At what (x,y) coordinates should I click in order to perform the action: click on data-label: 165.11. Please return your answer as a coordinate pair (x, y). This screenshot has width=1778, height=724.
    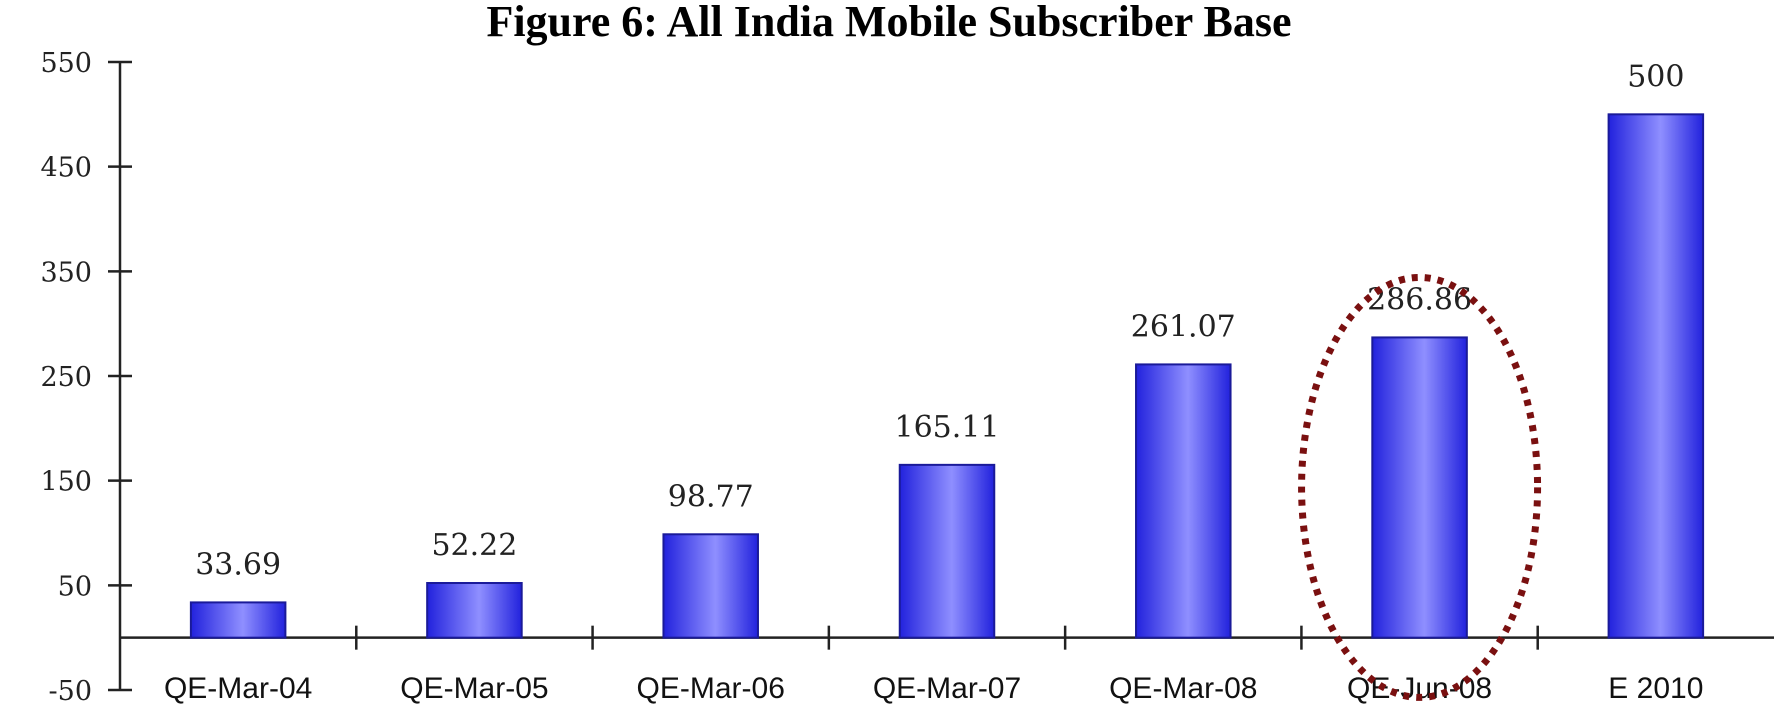
    Looking at the image, I should click on (947, 427).